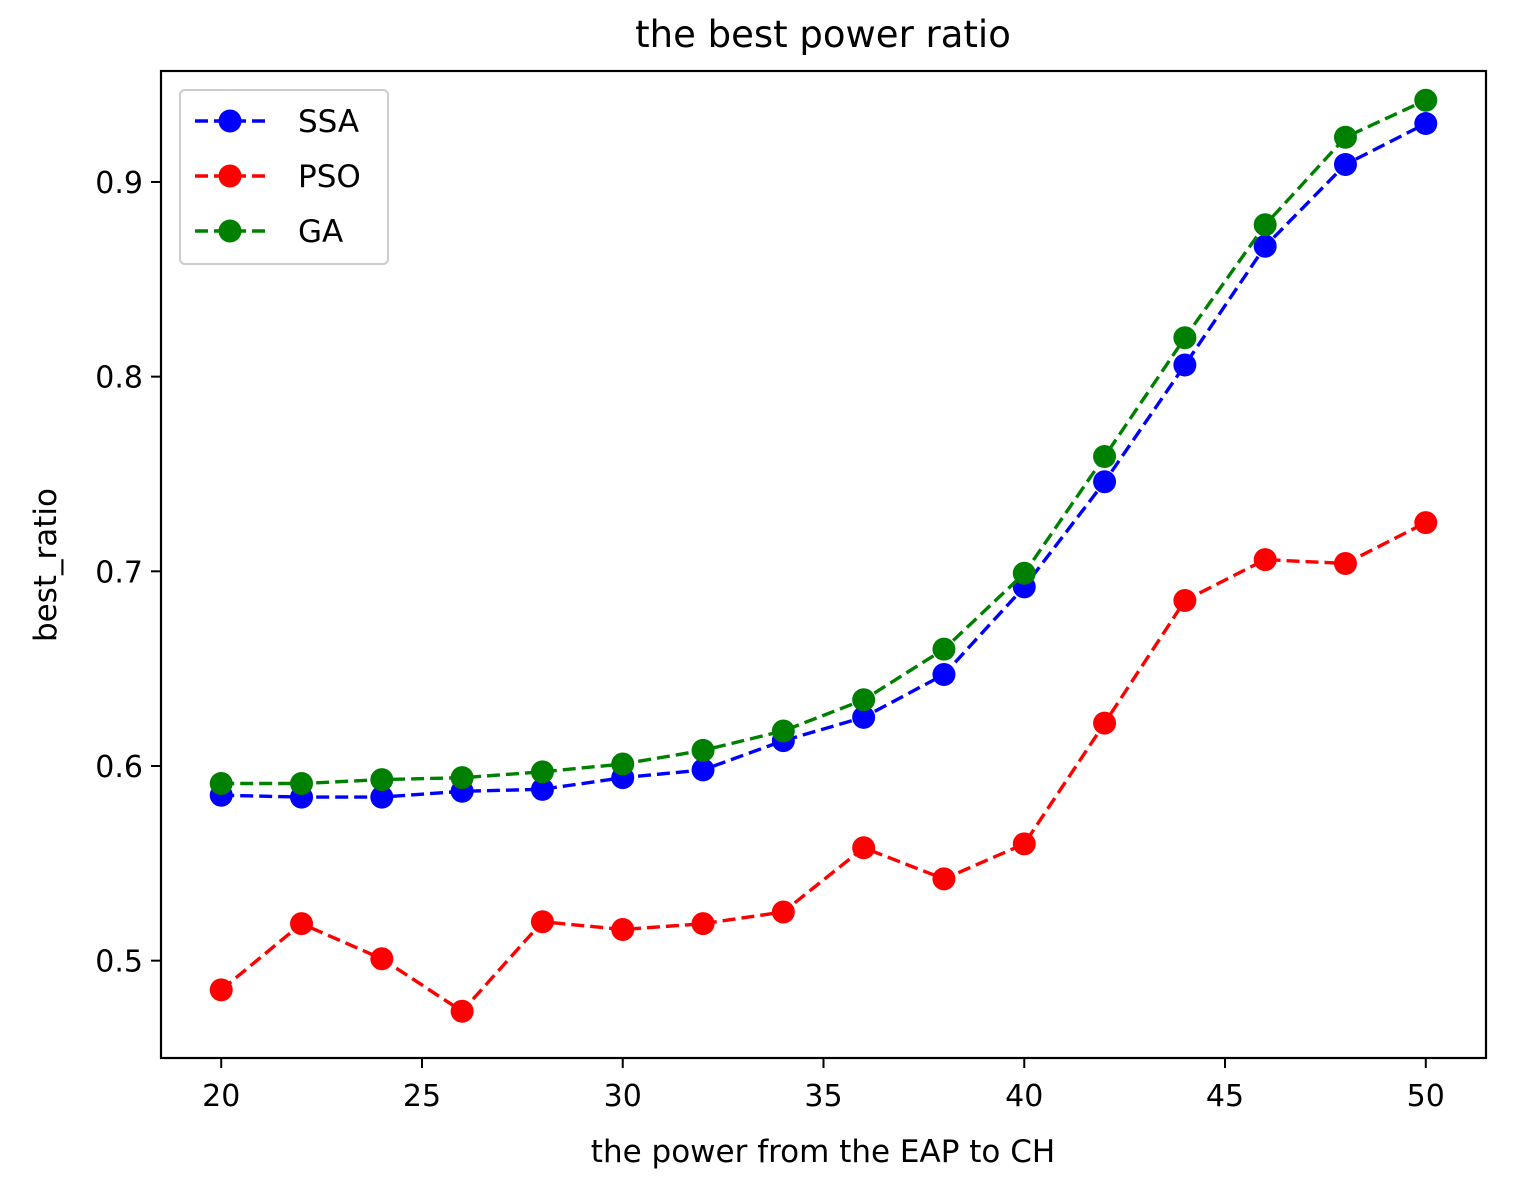 The width and height of the screenshot is (1523, 1192). Describe the element at coordinates (1024, 1096) in the screenshot. I see `x-tick-label: 40` at that location.